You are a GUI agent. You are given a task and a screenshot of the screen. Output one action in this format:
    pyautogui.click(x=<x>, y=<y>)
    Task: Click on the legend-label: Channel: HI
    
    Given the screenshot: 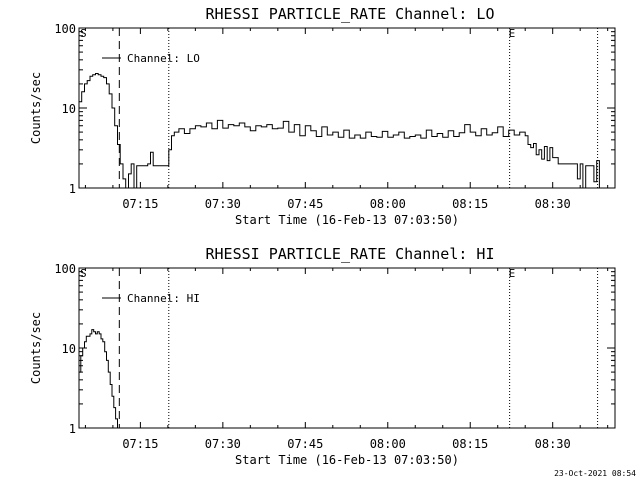 What is the action you would take?
    pyautogui.click(x=163, y=298)
    